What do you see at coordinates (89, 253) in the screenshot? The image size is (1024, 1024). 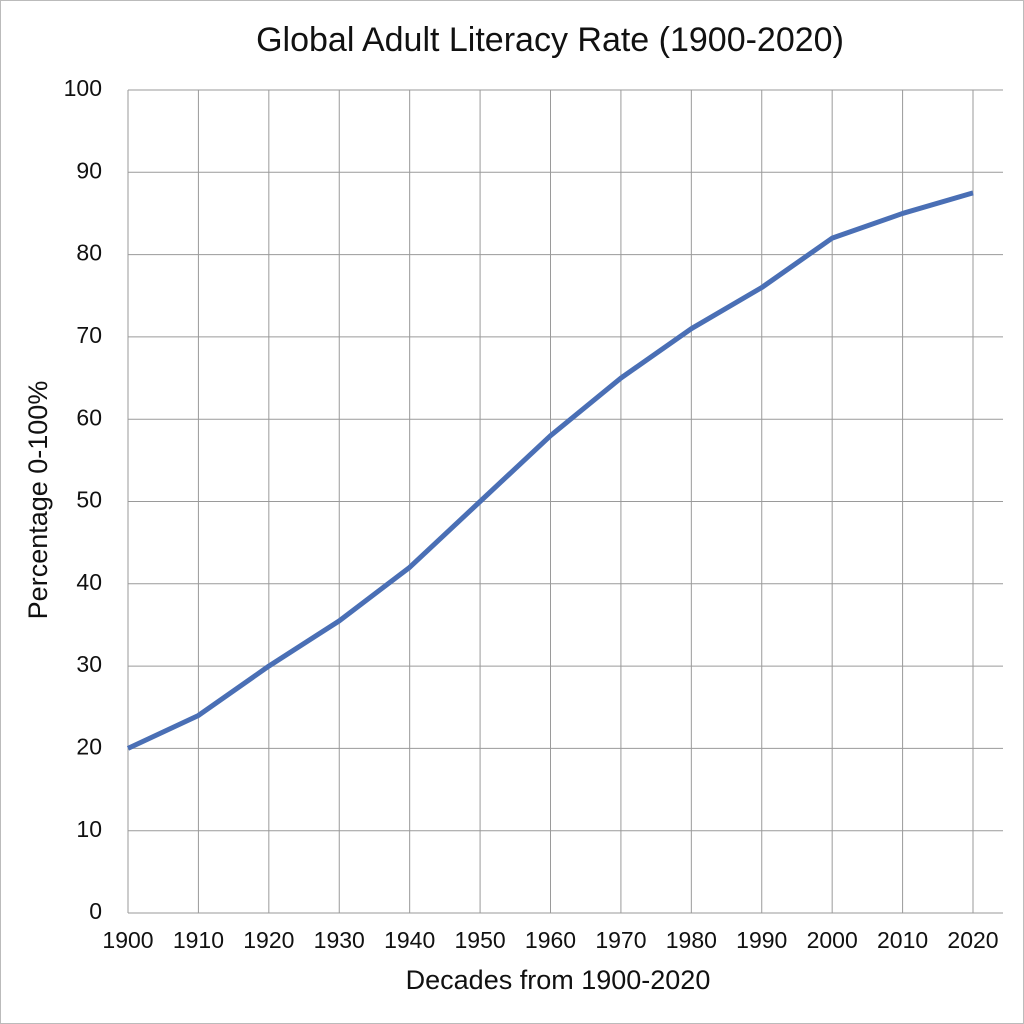 I see `y-tick-label: 80` at bounding box center [89, 253].